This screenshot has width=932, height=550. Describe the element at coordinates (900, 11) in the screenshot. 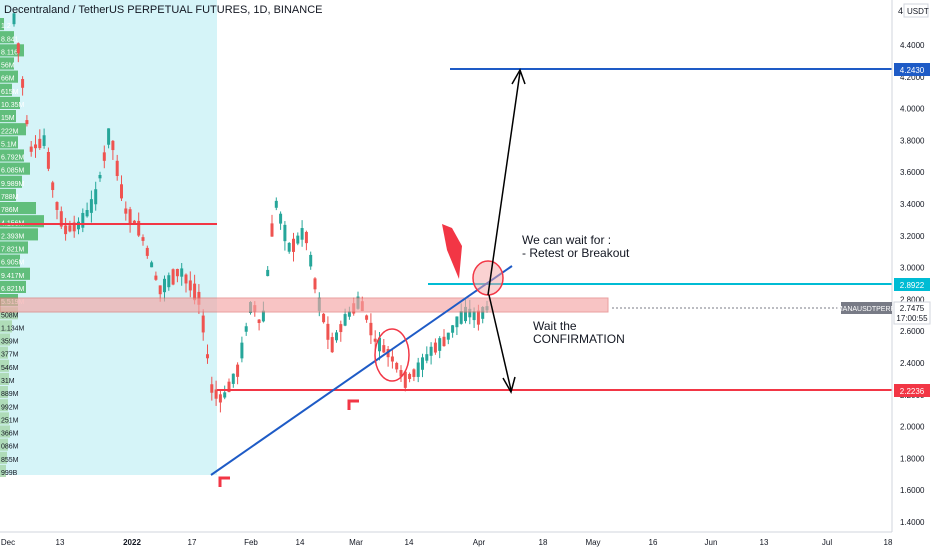

I see `y-axis-top-label: 4` at that location.